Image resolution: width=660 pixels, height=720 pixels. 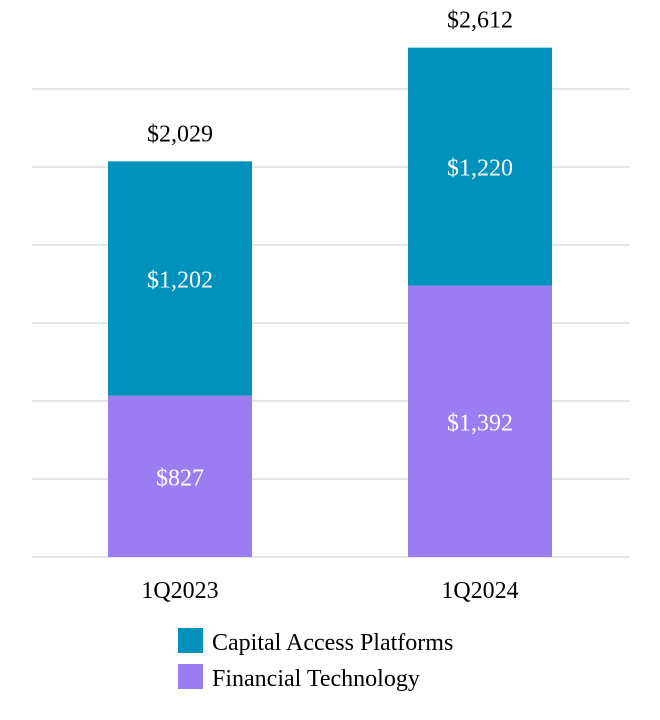 What do you see at coordinates (190, 640) in the screenshot?
I see `legend-swatch-capital-access-platforms` at bounding box center [190, 640].